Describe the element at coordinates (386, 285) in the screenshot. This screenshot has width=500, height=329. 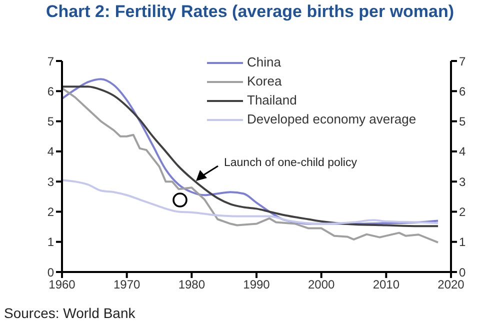
I see `x-tick-label: 2010` at that location.